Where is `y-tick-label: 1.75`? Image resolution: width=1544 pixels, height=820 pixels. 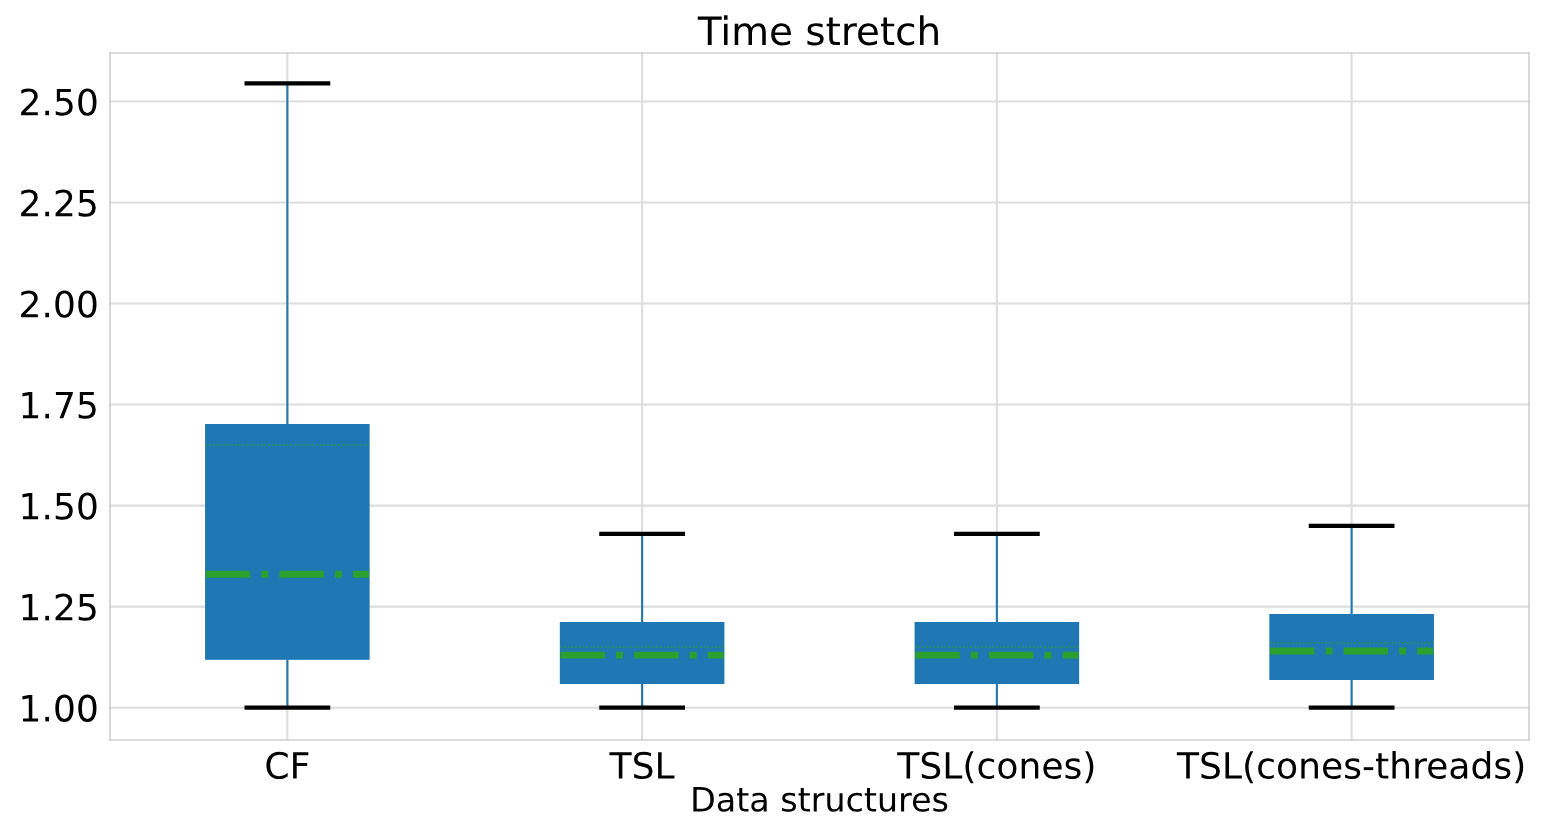
y-tick-label: 1.75 is located at coordinates (59, 405).